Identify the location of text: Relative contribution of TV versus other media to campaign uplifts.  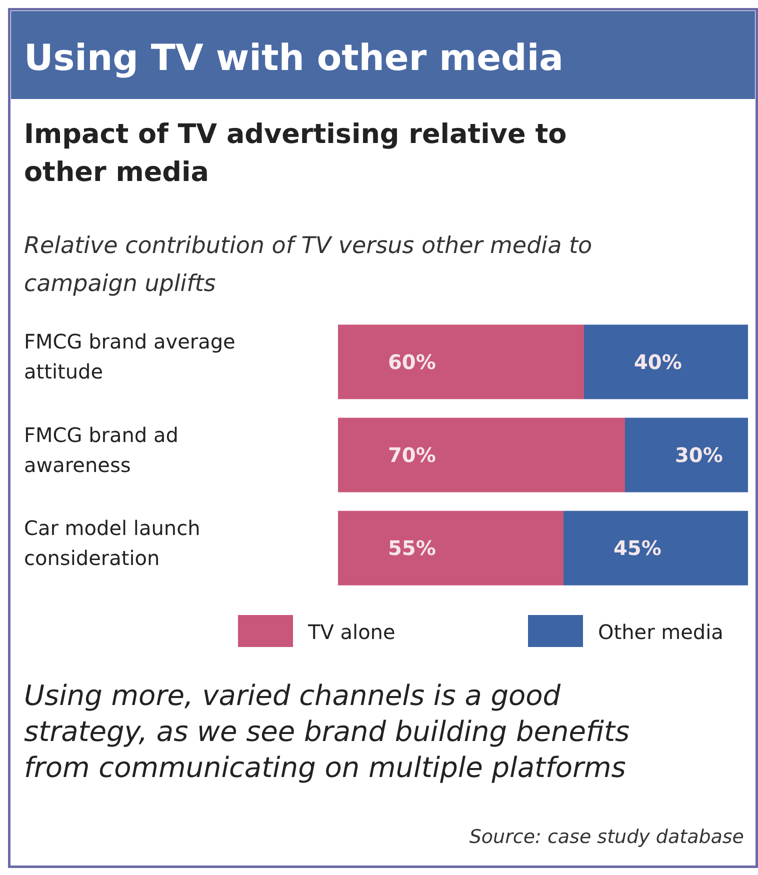
(308, 265).